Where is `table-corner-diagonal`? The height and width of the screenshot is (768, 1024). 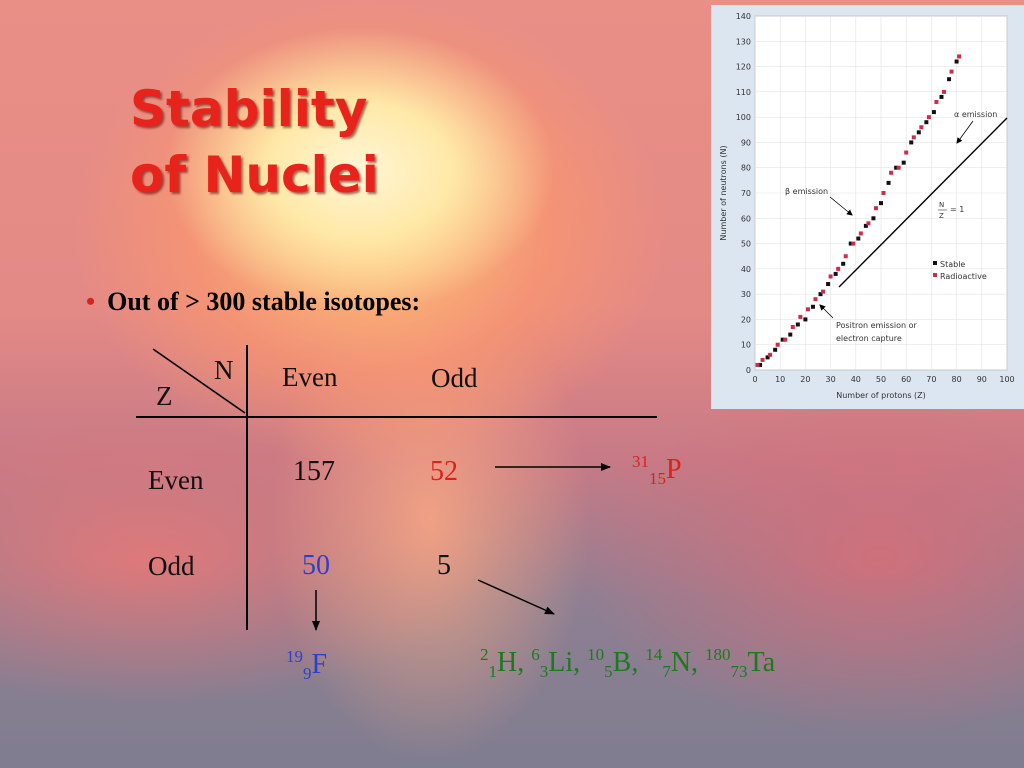 table-corner-diagonal is located at coordinates (199, 381).